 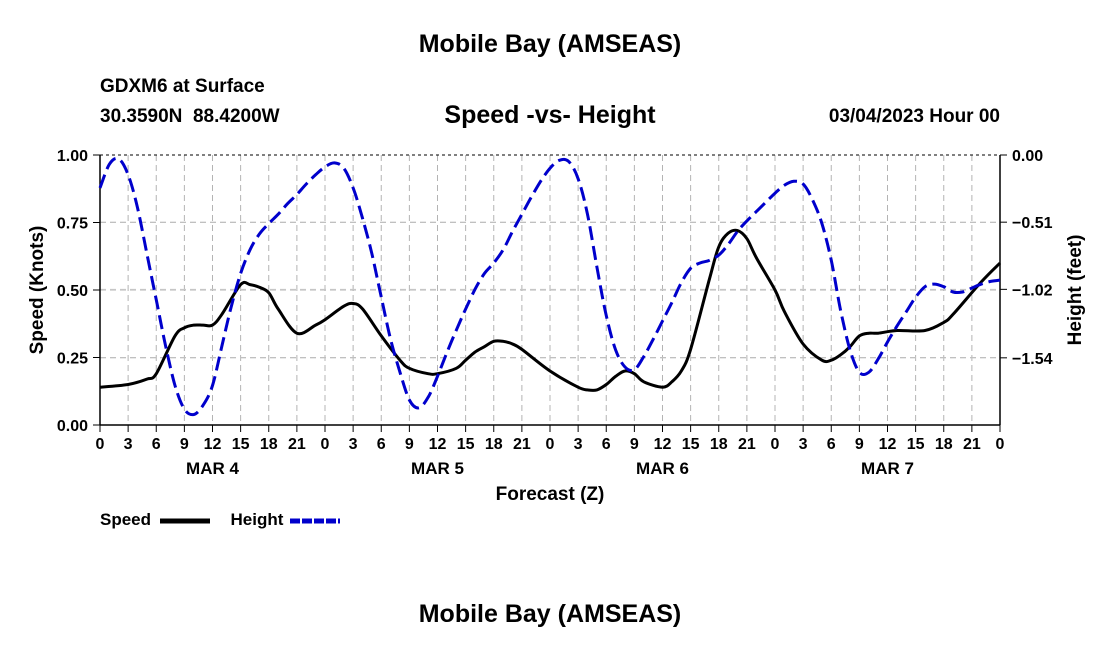 I want to click on y-axis-left-label: Speed (Knots), so click(x=37, y=290).